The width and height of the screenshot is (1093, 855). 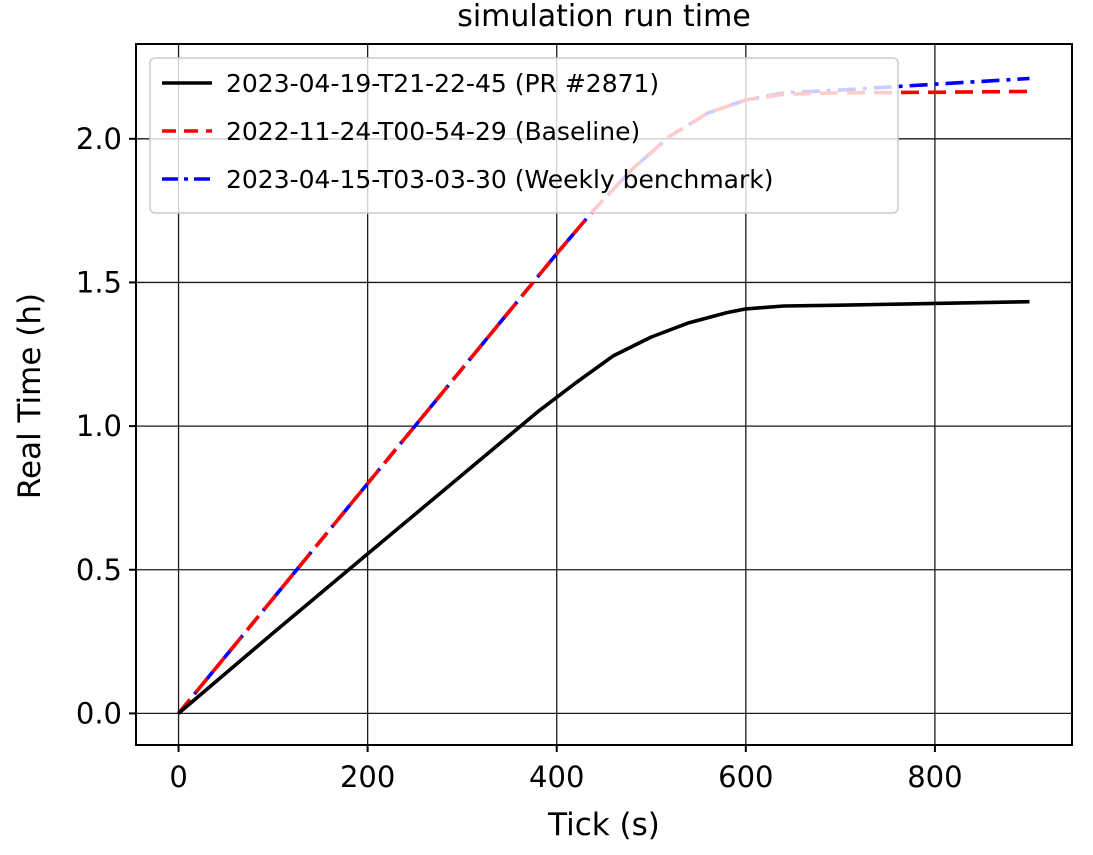 I want to click on legend-label: 2022-11-24-T00-54-29 (Baseline), so click(x=433, y=131).